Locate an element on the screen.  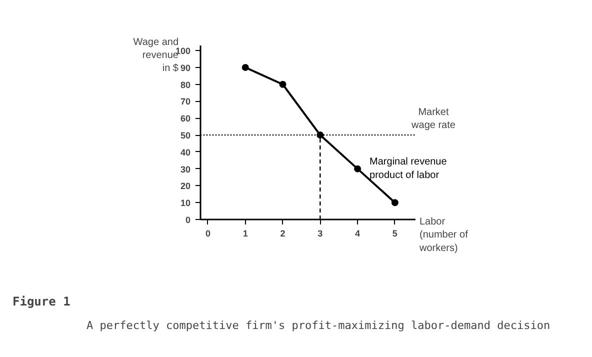
y-tick-label: 70 is located at coordinates (185, 101).